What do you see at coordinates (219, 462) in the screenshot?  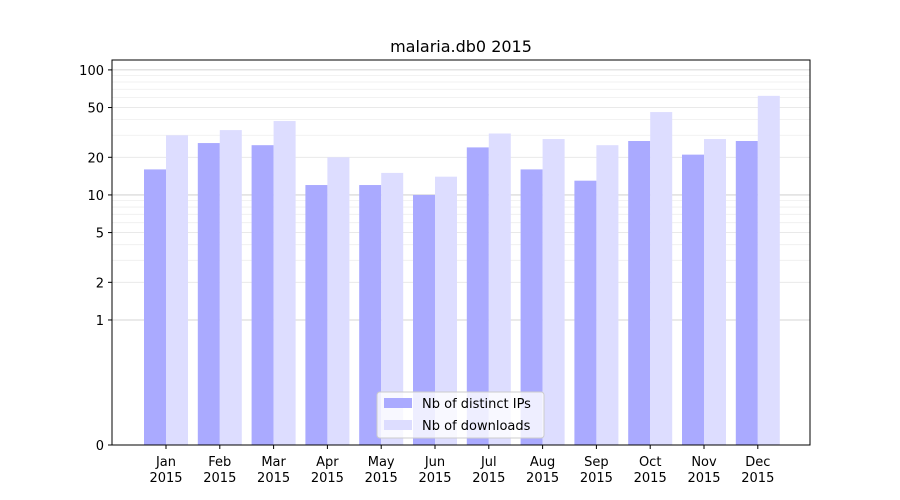 I see `x-tick-month: Feb` at bounding box center [219, 462].